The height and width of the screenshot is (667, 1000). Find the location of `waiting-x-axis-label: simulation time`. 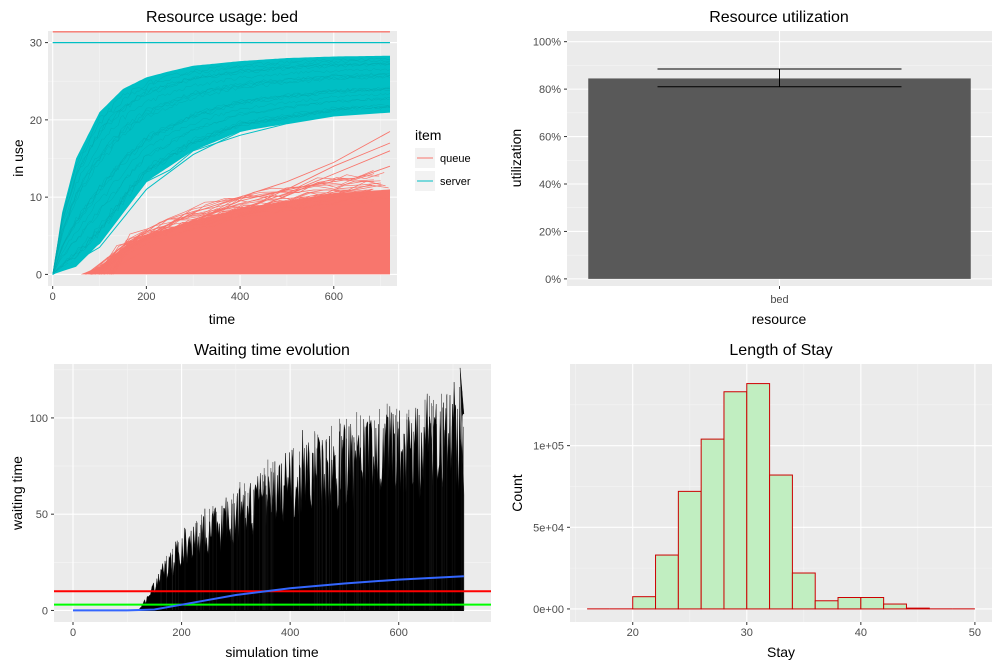

waiting-x-axis-label: simulation time is located at coordinates (272, 652).